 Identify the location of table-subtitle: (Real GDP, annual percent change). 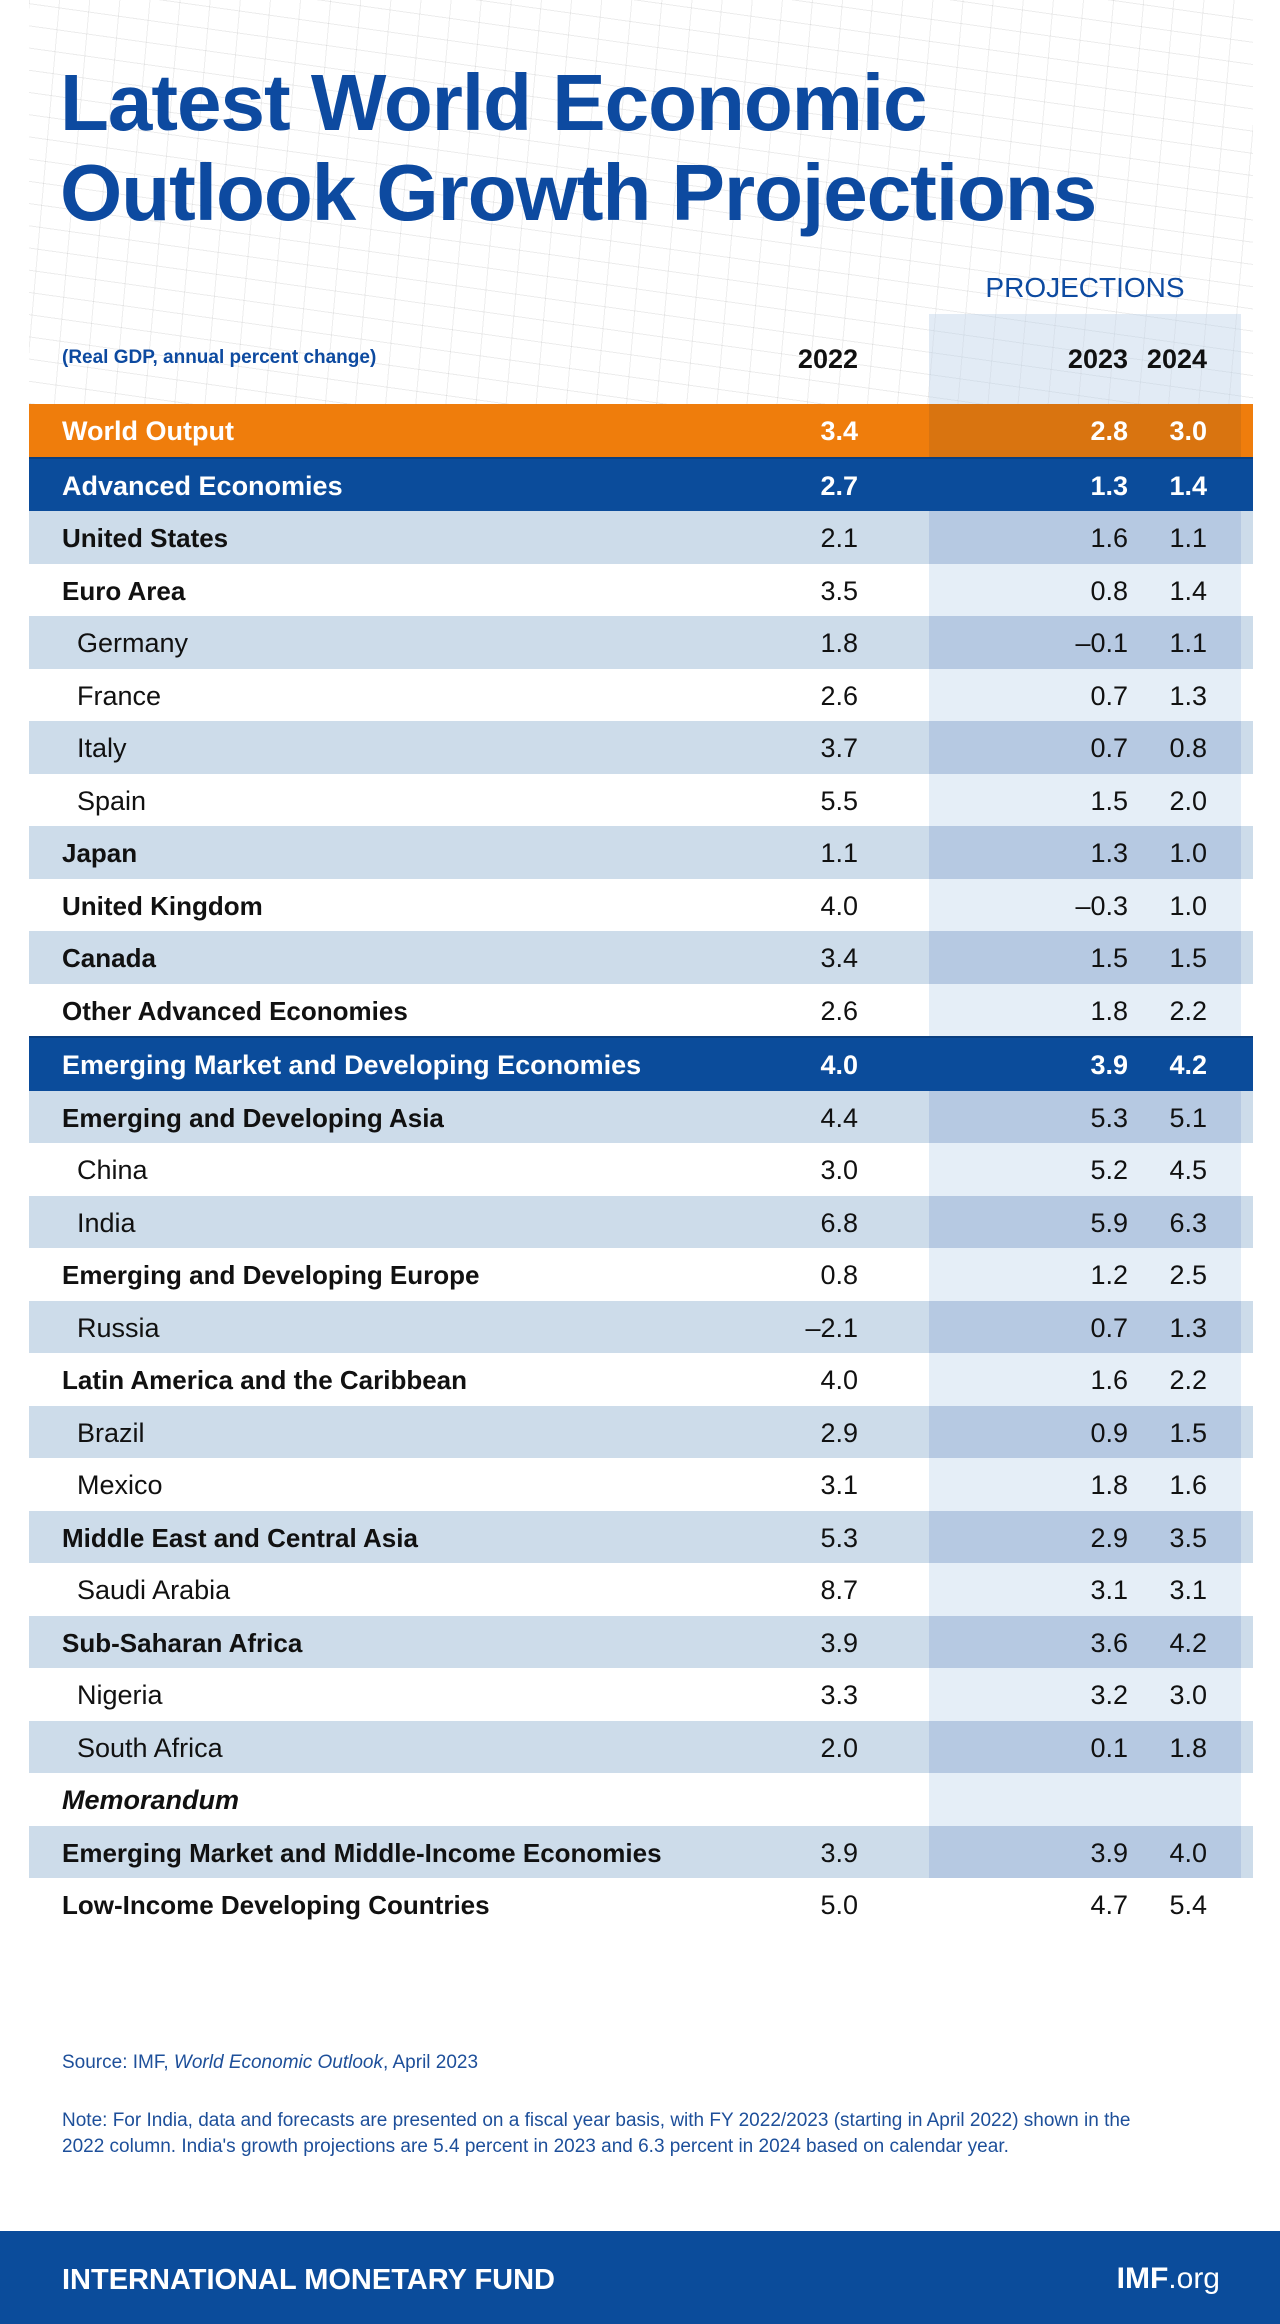
(219, 357).